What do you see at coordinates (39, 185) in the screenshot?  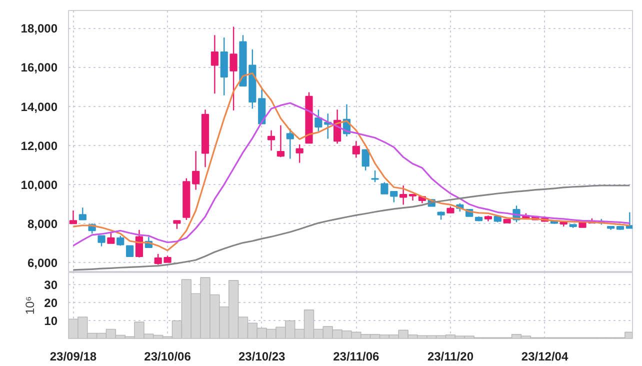 I see `y-tick-label: 10,000` at bounding box center [39, 185].